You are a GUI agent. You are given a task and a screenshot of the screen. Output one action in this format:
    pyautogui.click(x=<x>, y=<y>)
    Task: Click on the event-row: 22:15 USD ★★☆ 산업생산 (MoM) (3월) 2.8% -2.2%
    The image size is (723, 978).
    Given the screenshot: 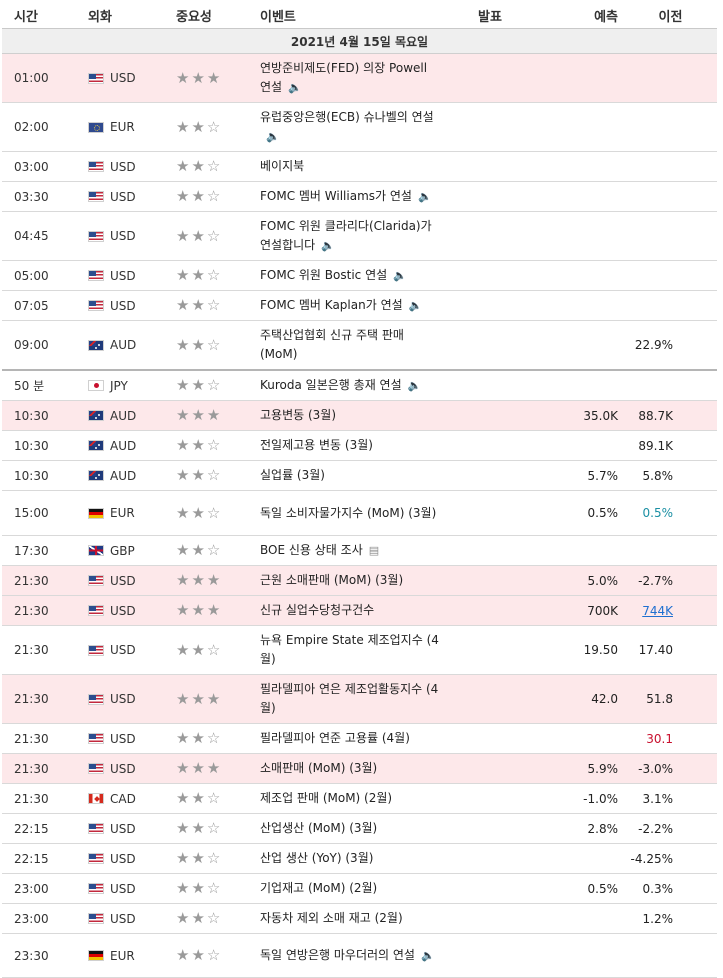 What is the action you would take?
    pyautogui.click(x=359, y=828)
    